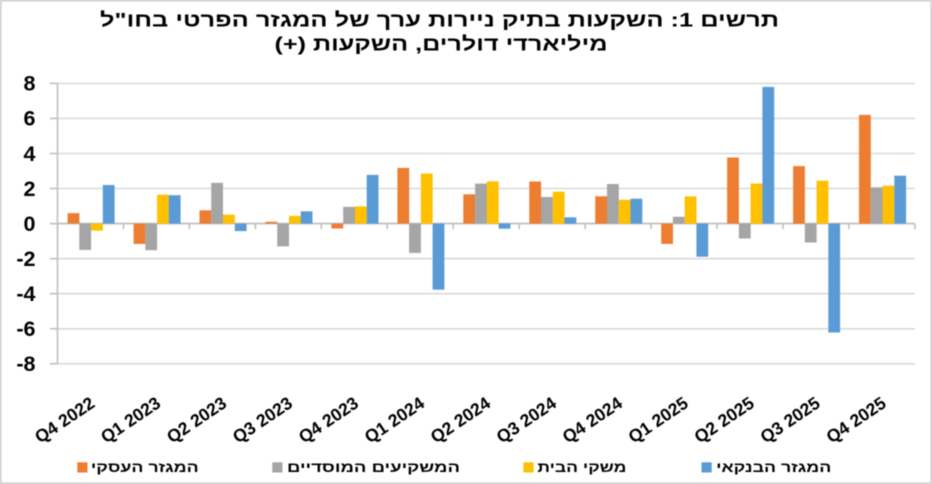  I want to click on svg-text: 4, so click(30, 154).